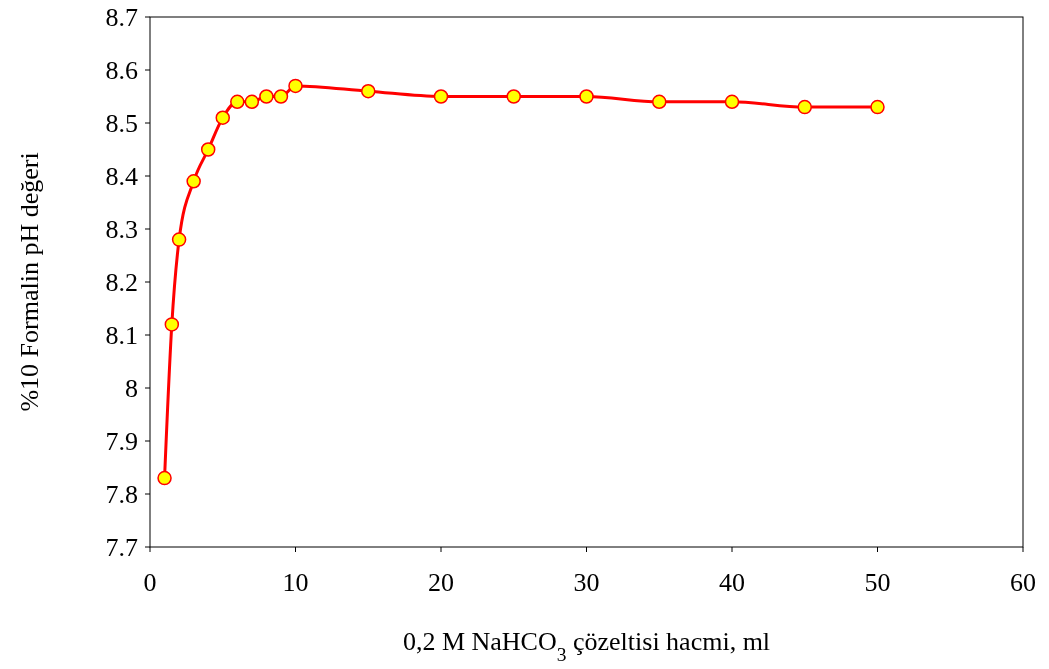 Image resolution: width=1049 pixels, height=669 pixels. I want to click on y-tick-label: 7.9, so click(121, 442).